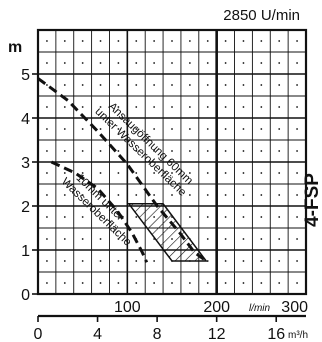 The image size is (322, 342). I want to click on y-tick-label: 5, so click(25, 75).